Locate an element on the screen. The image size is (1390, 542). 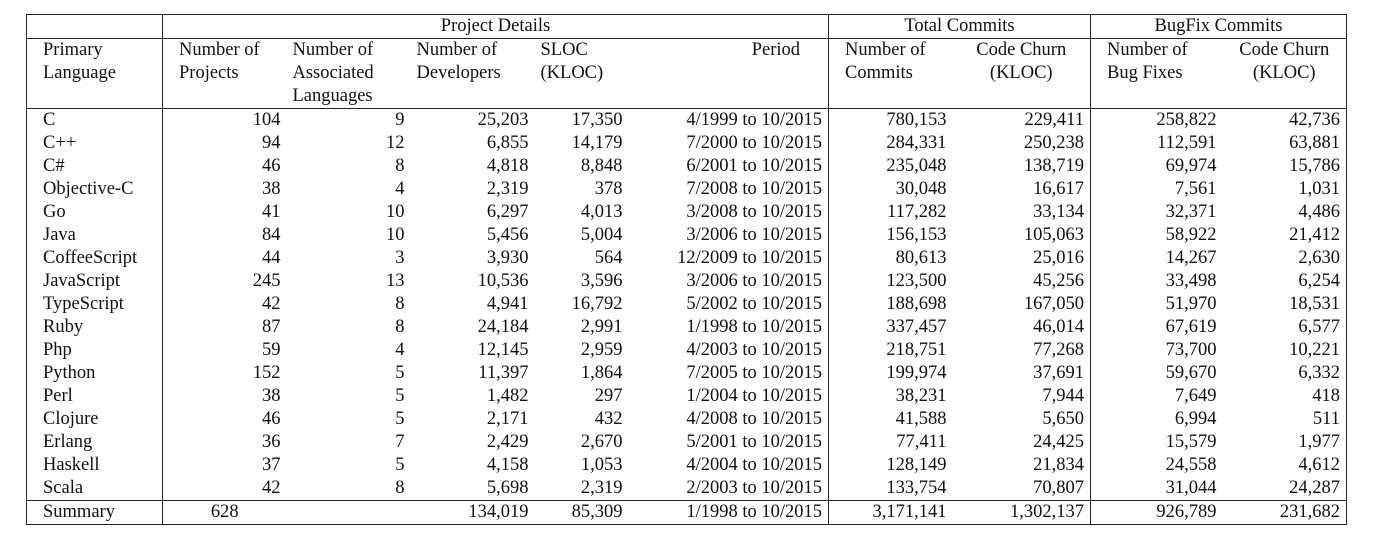
cell-projects: 38 is located at coordinates (224, 396).